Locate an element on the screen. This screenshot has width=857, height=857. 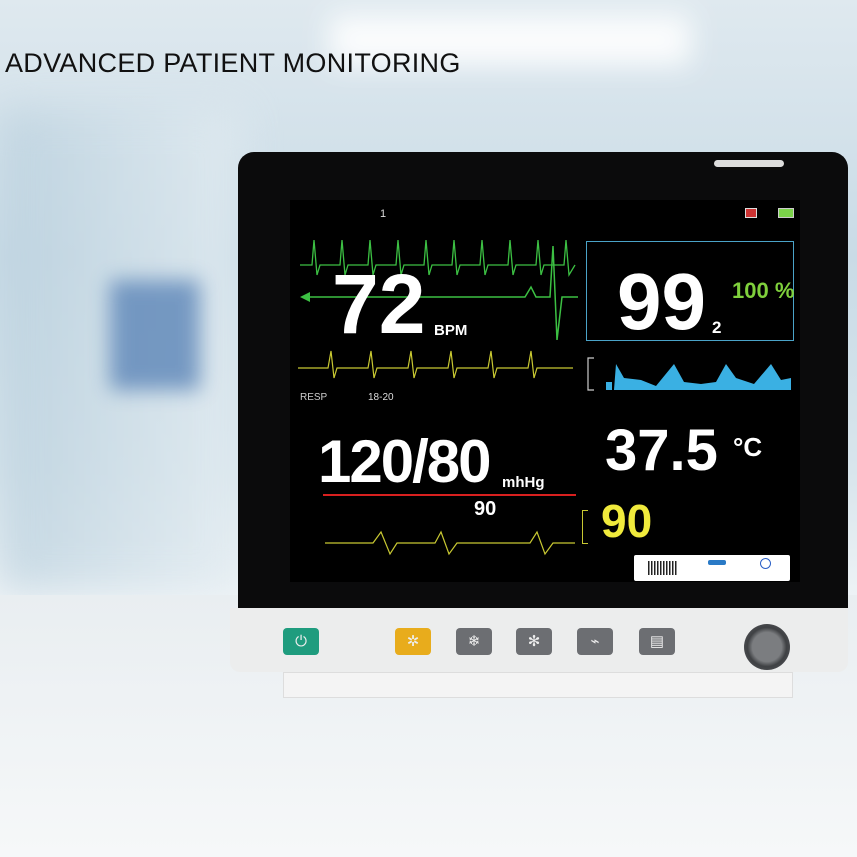
indicator-light is located at coordinates (749, 163).